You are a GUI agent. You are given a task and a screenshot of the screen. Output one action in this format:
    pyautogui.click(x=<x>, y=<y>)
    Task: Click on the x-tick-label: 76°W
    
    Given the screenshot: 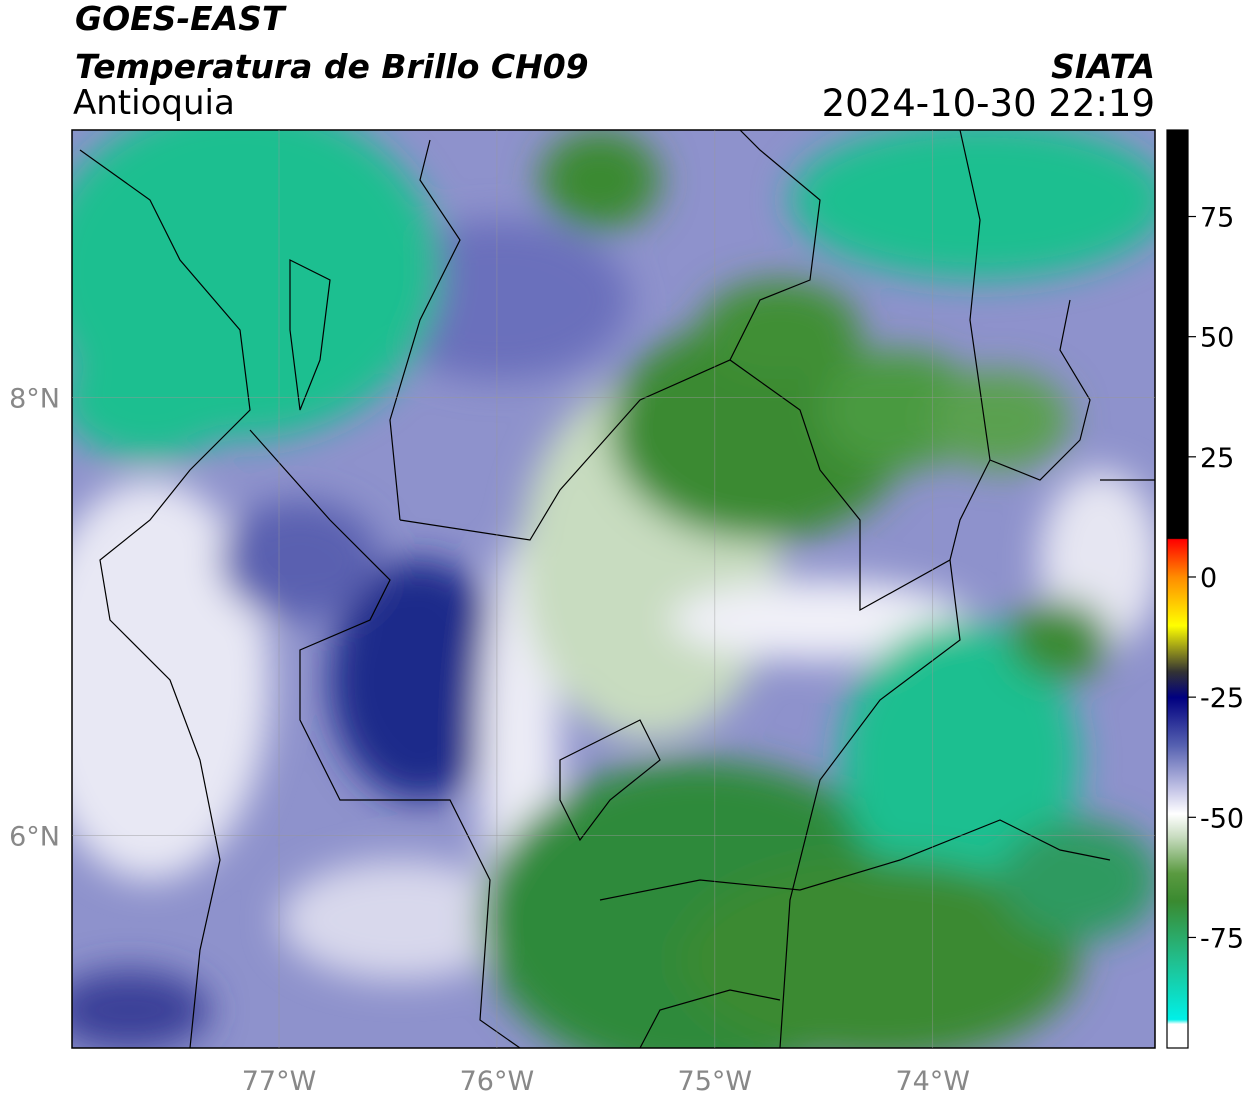 What is the action you would take?
    pyautogui.click(x=497, y=1081)
    